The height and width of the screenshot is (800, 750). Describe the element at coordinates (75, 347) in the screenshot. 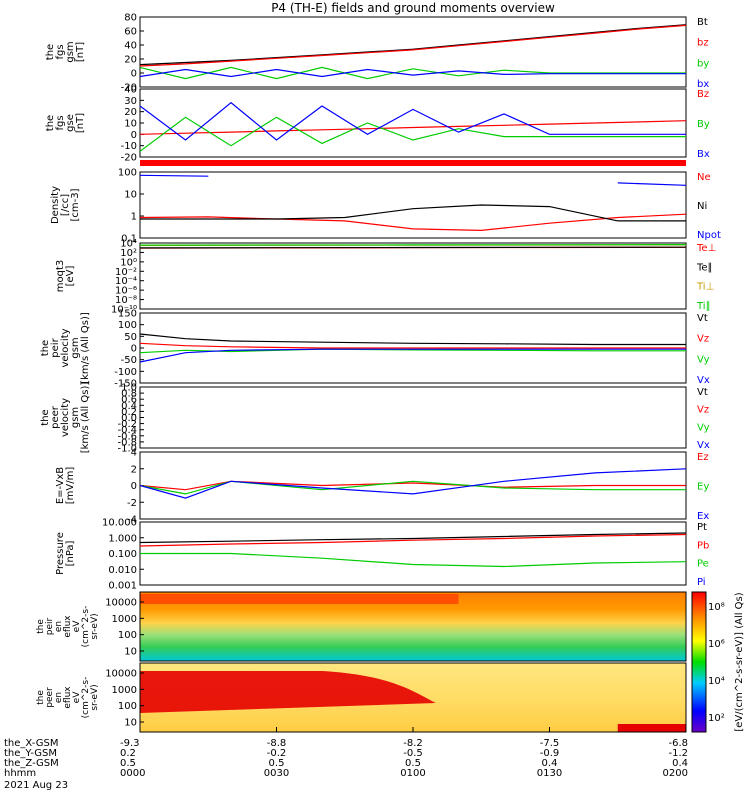

I see `ylabel-text: gsm` at that location.